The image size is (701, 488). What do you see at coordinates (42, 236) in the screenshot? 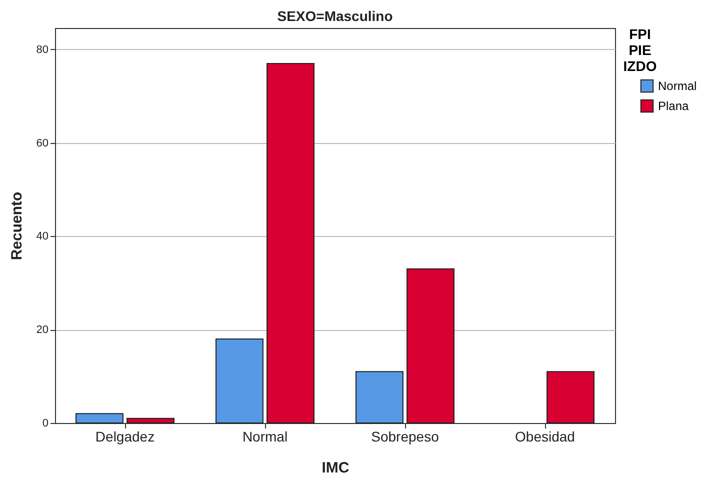
I see `y-tick-label: 40` at bounding box center [42, 236].